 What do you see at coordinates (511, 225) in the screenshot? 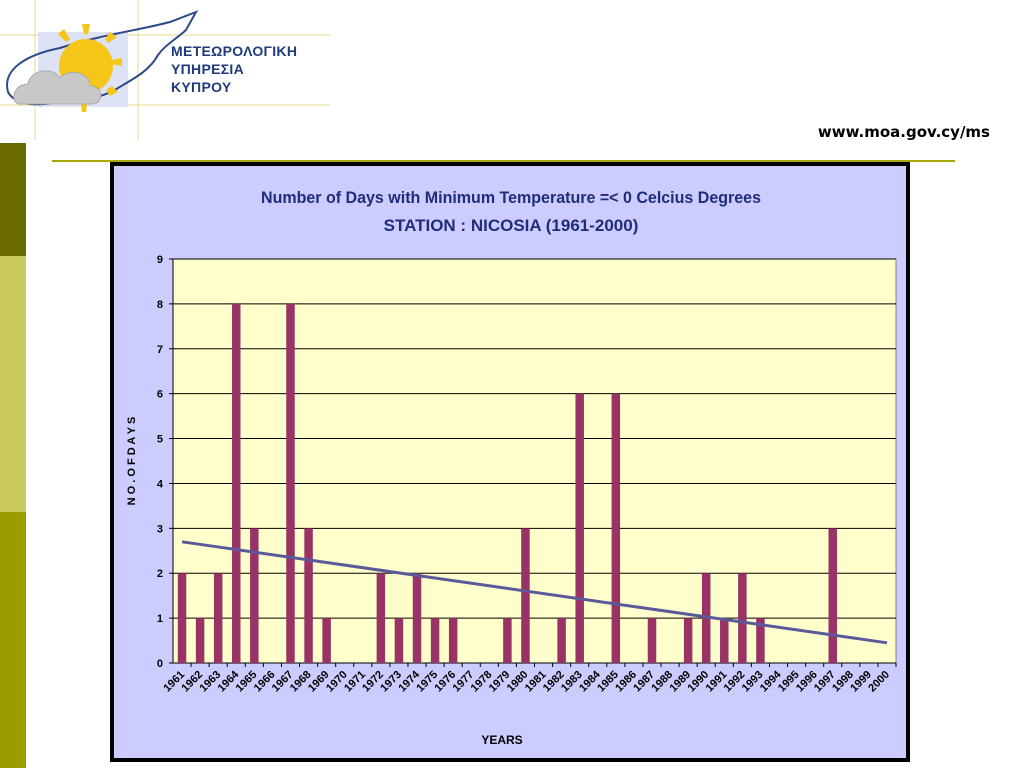
I see `chart-subtitle: STATION : NICOSIA (1961-2000)` at bounding box center [511, 225].